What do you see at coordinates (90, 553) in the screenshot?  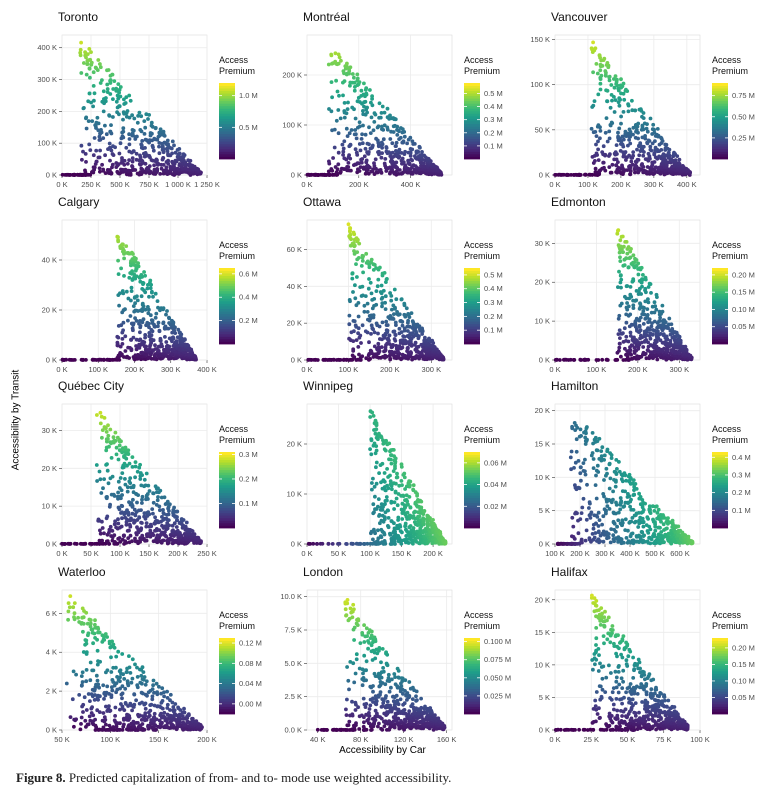 I see `x-tick-label: 50 K` at bounding box center [90, 553].